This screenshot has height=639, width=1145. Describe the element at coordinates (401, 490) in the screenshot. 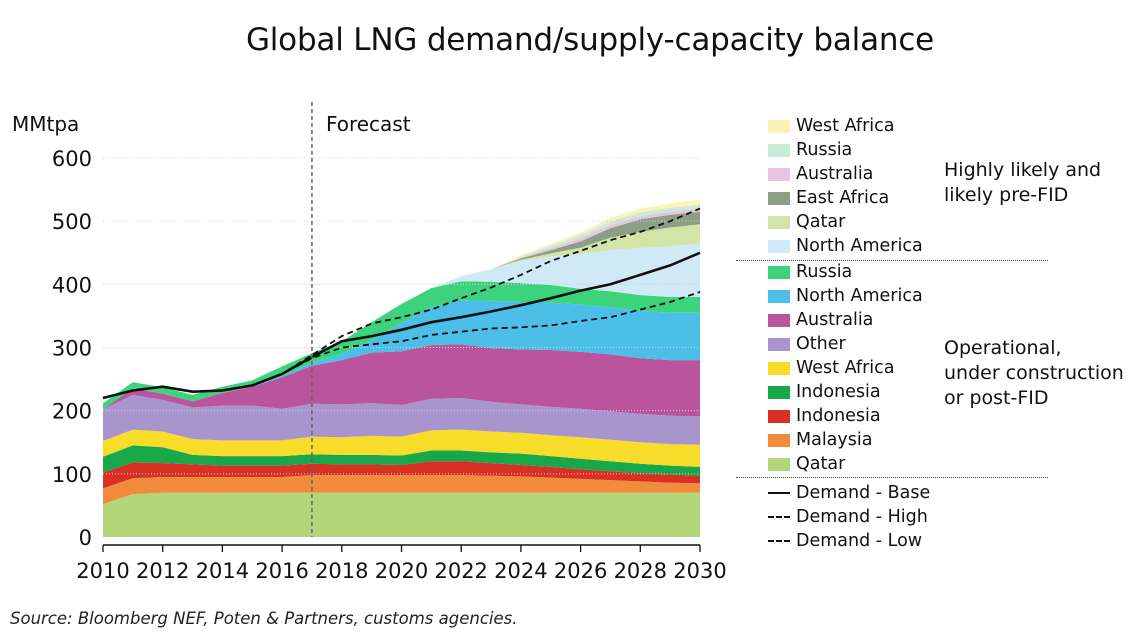

I see `area-operational-malaysia` at that location.